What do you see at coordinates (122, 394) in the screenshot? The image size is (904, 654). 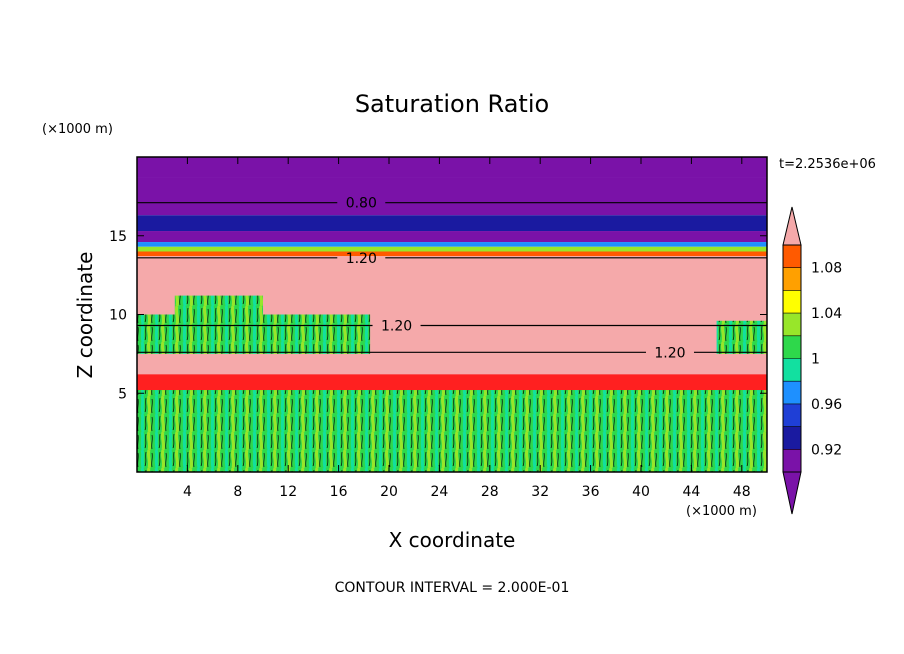 I see `y-tick-label-0: 5` at bounding box center [122, 394].